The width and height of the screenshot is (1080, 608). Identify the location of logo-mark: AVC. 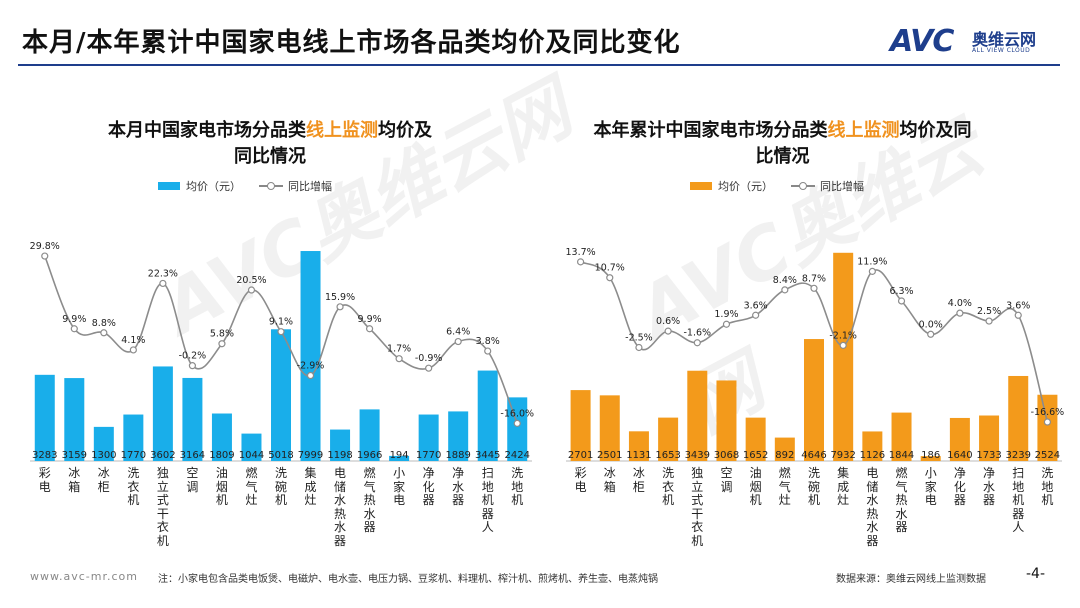
(922, 41).